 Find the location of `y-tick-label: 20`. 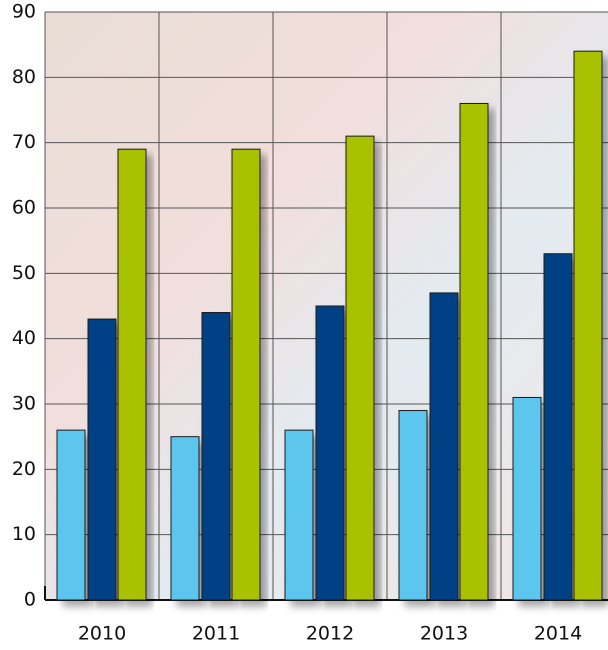

y-tick-label: 20 is located at coordinates (24, 469).